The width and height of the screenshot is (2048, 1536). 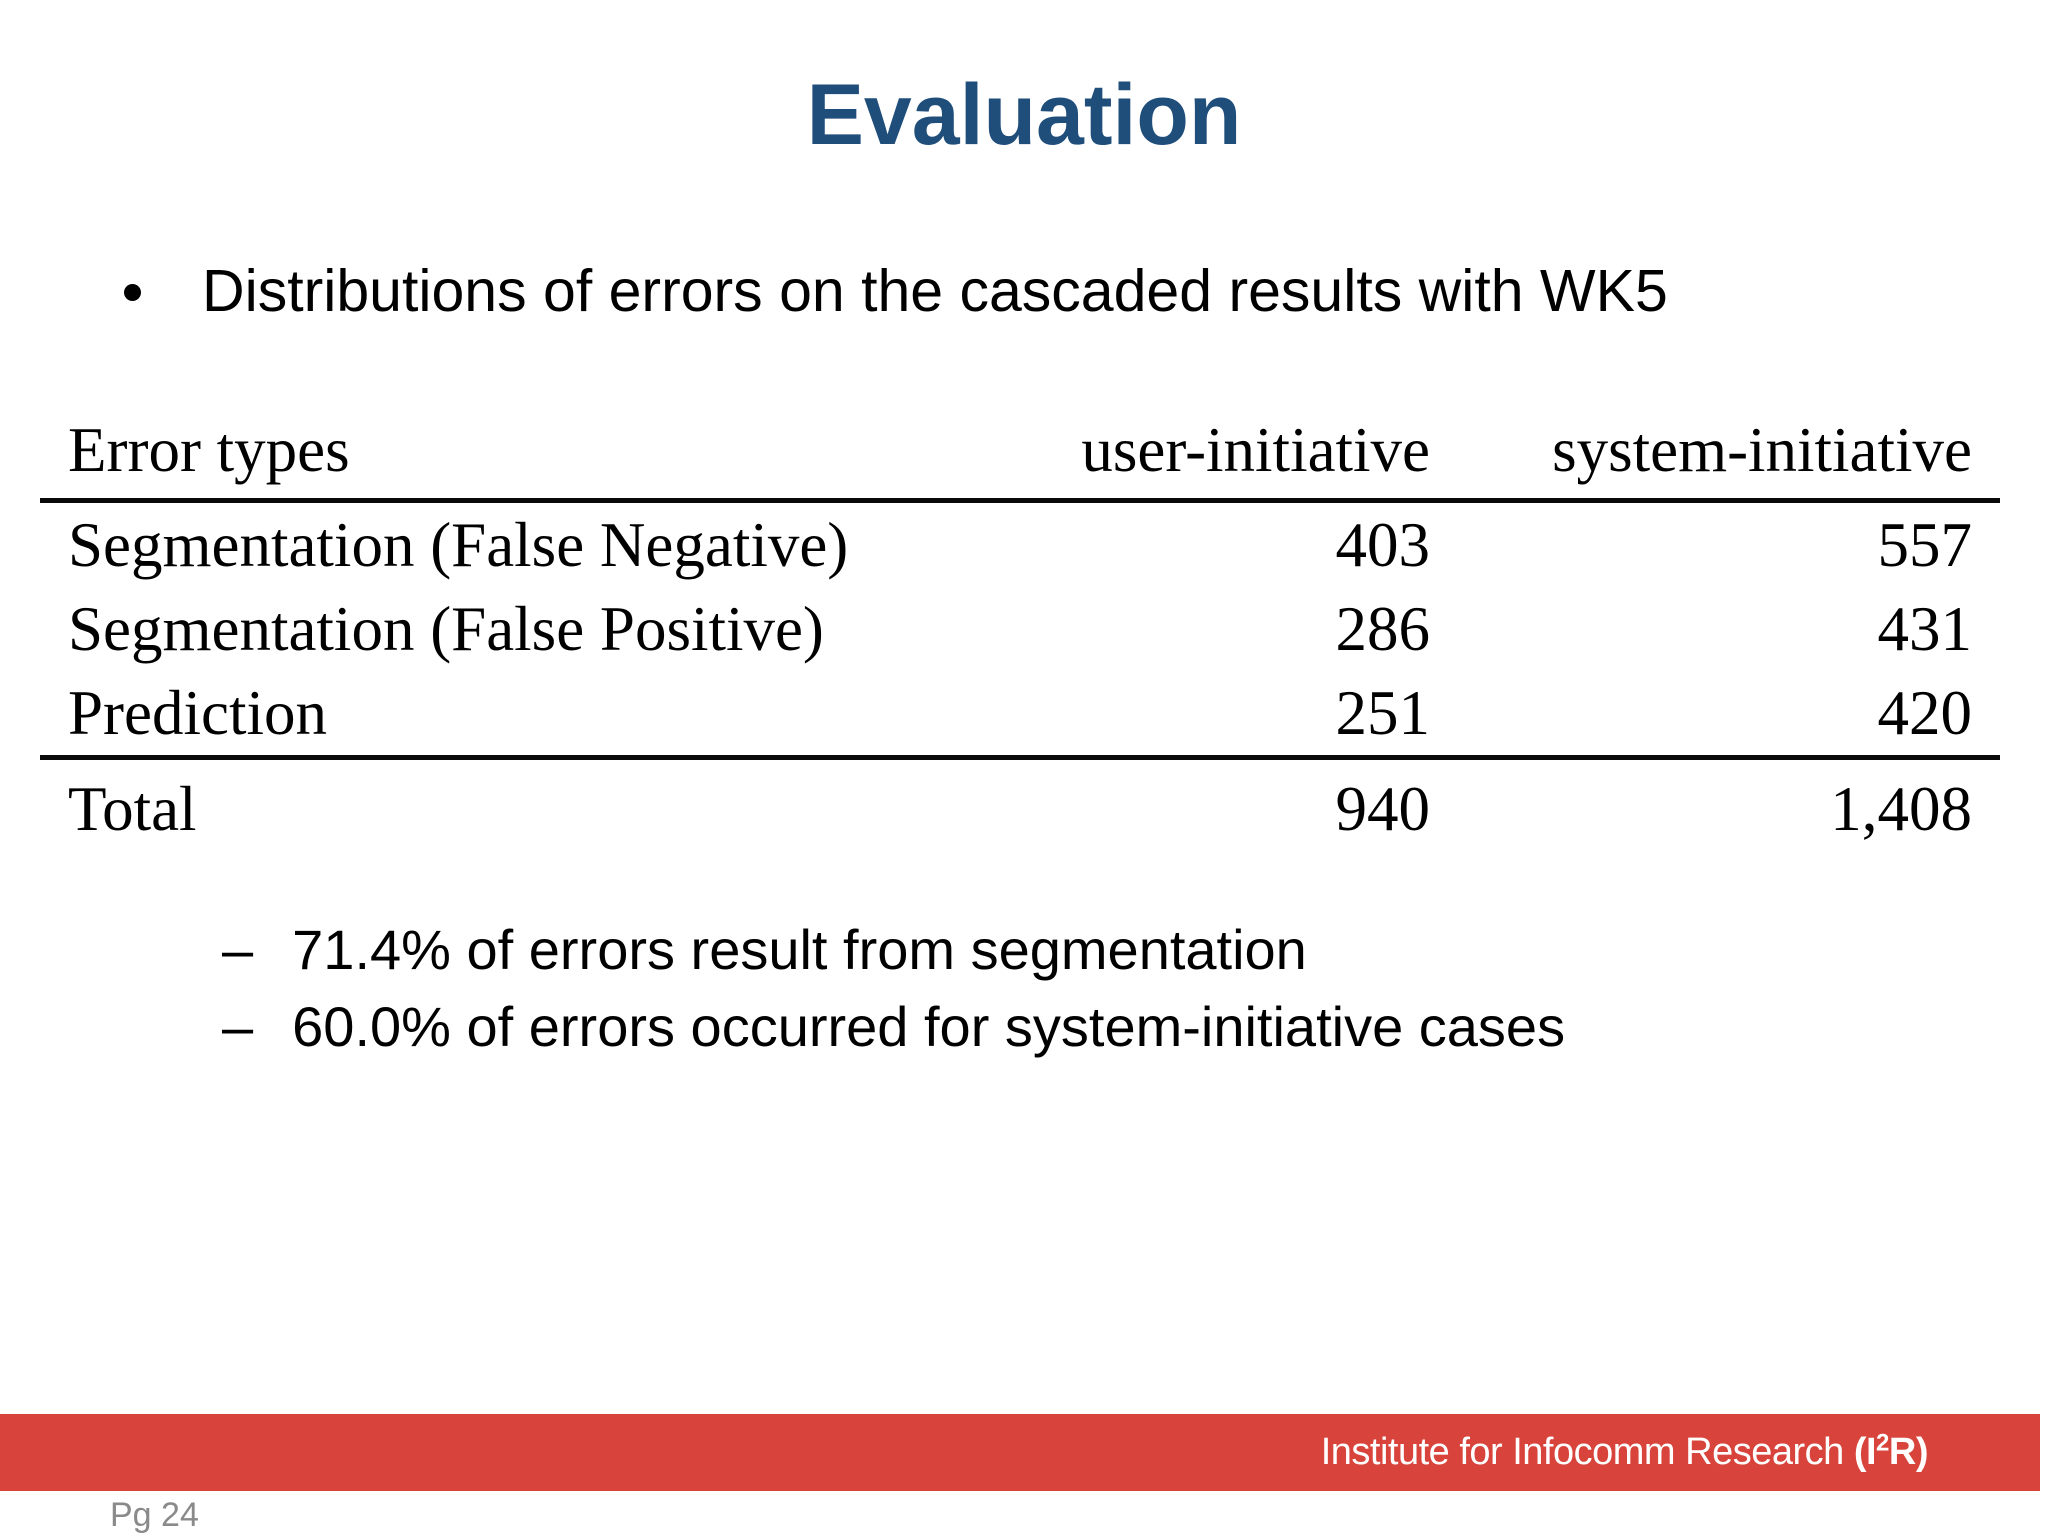 What do you see at coordinates (1383, 808) in the screenshot?
I see `total-user-value: 940` at bounding box center [1383, 808].